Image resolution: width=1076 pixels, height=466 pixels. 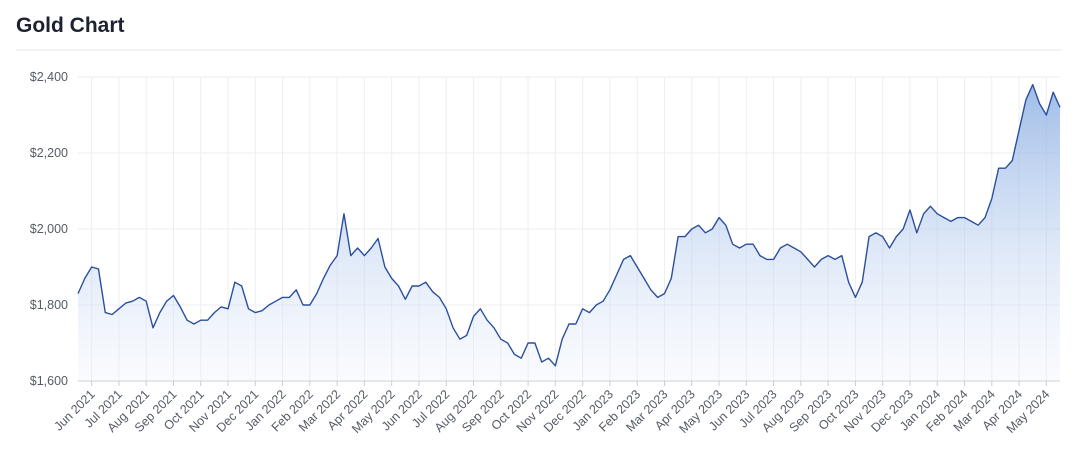 What do you see at coordinates (70, 25) in the screenshot?
I see `chart-title: Gold Chart` at bounding box center [70, 25].